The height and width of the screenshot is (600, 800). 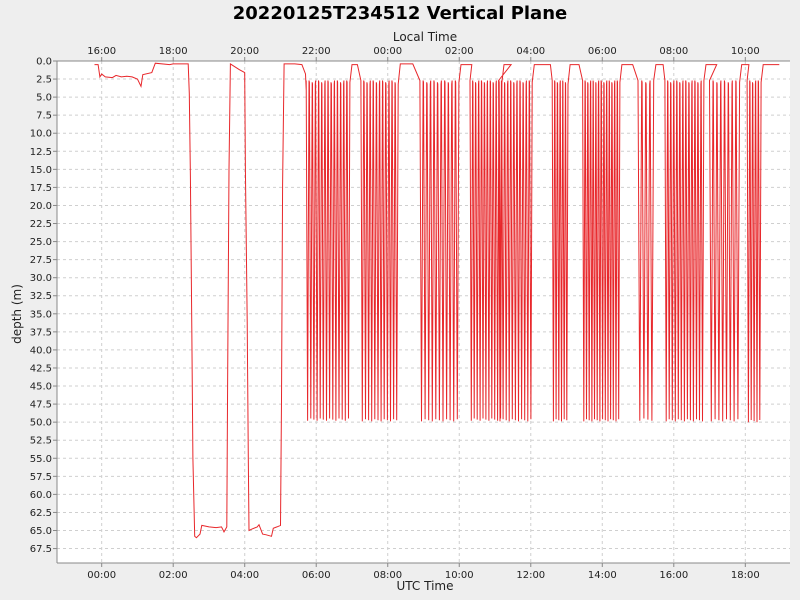 I want to click on y-tick-label: 45.0, so click(x=41, y=387).